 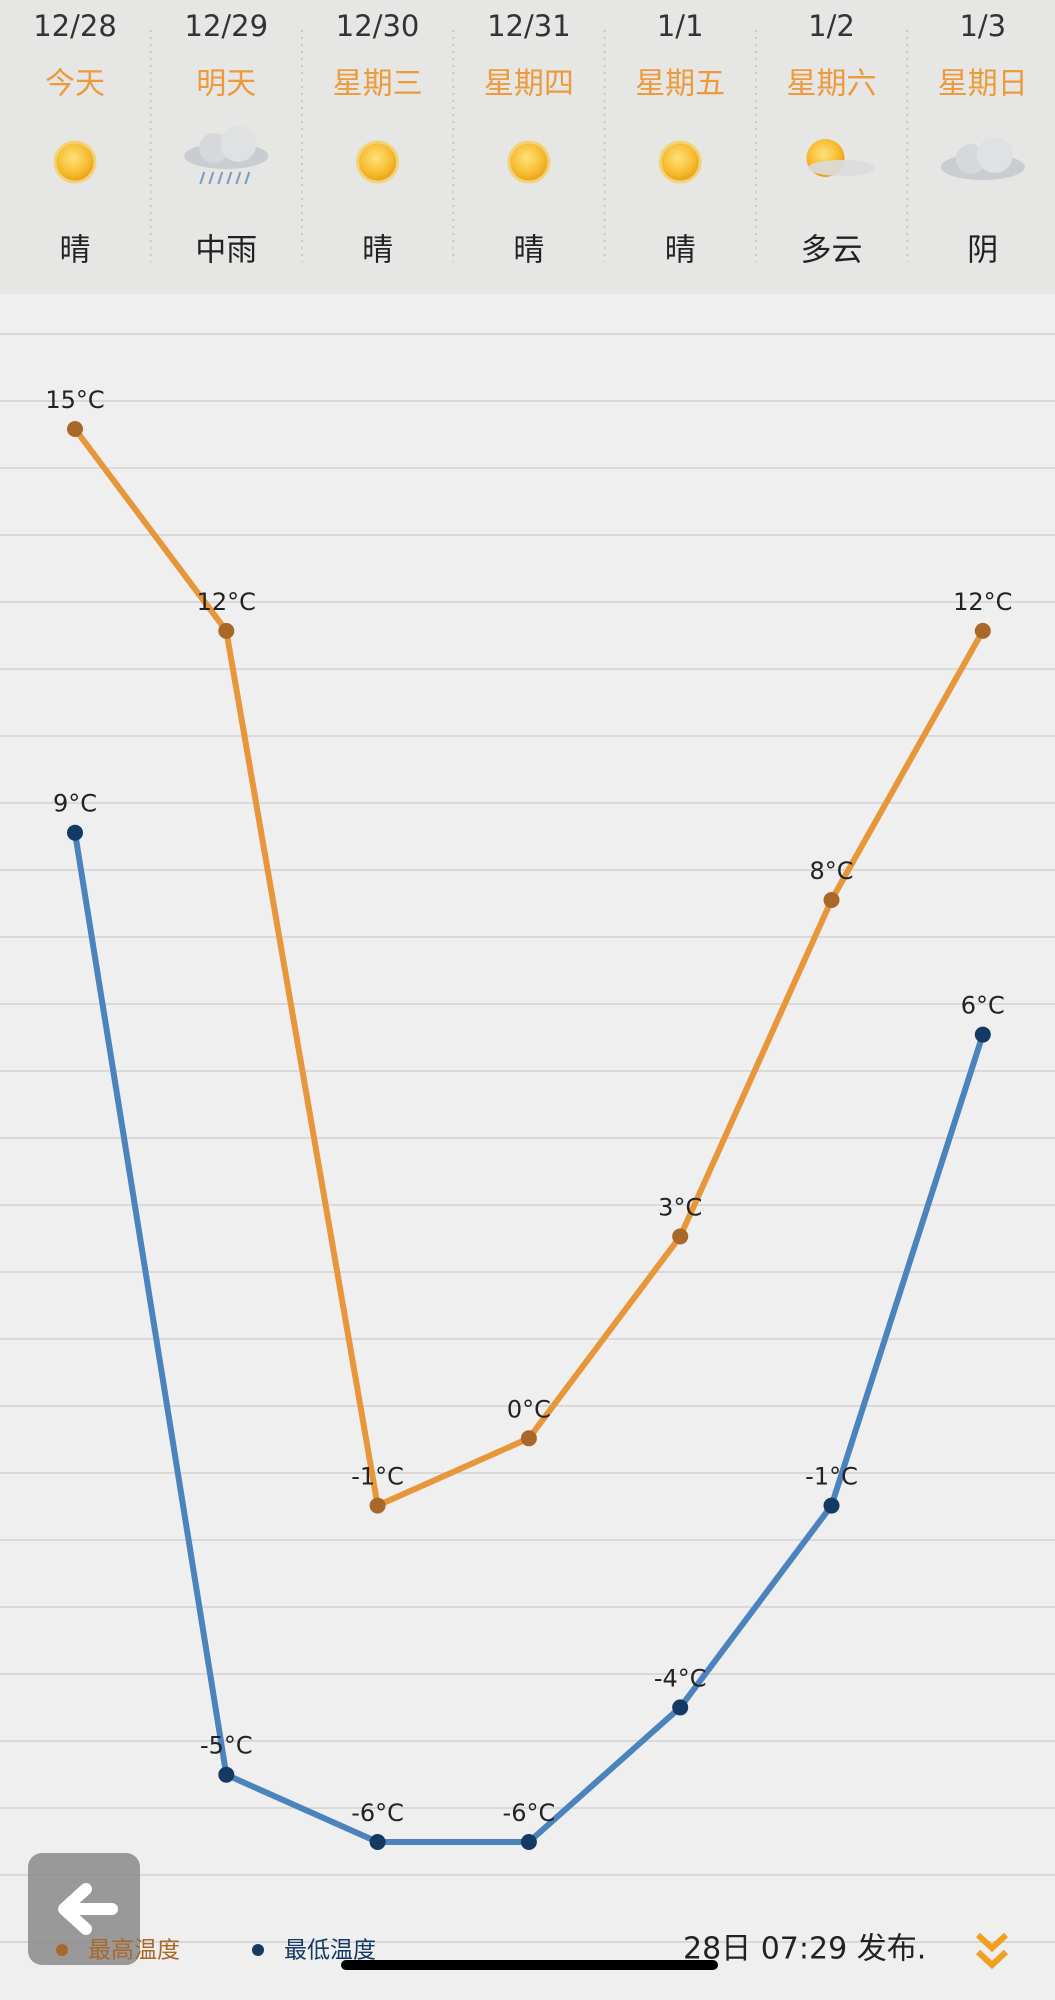 I want to click on forecast-day: 星期五, so click(x=680, y=84).